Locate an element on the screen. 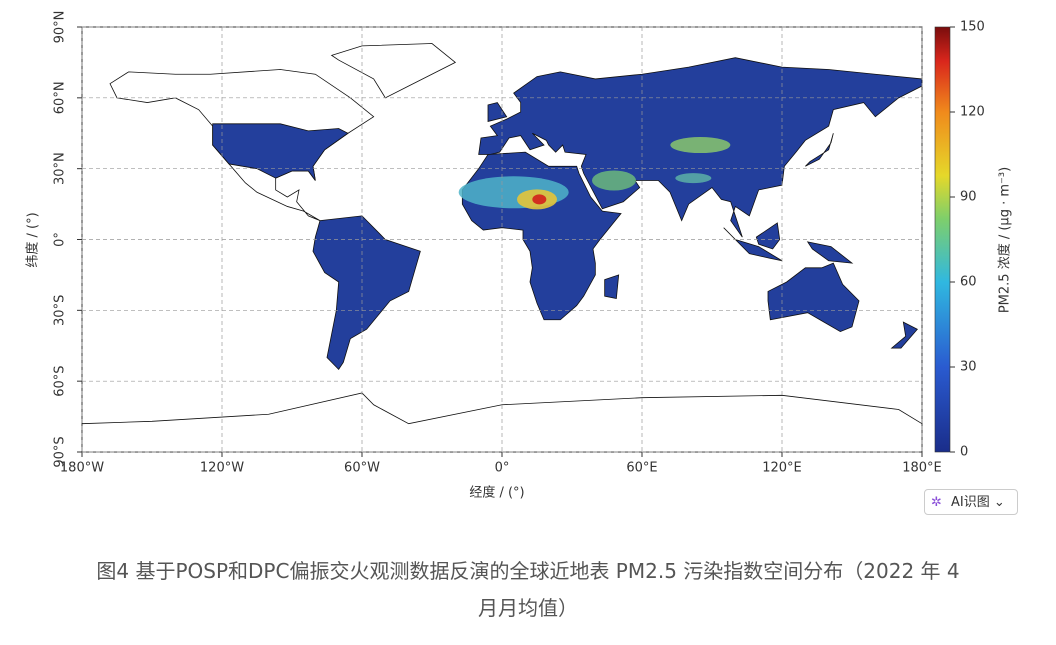 The width and height of the screenshot is (1056, 645). y-tick-label: 30°N is located at coordinates (60, 168).